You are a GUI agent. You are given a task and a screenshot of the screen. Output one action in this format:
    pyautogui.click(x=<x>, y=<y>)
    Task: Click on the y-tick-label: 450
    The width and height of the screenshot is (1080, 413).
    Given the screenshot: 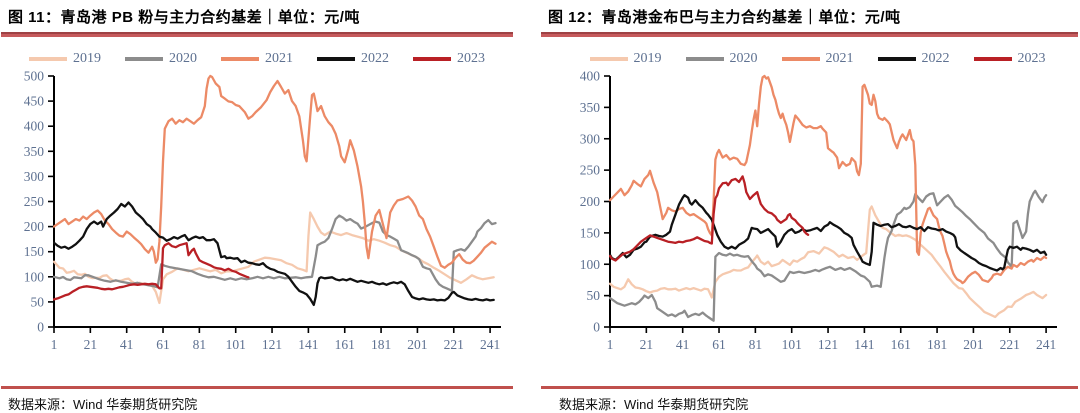 What is the action you would take?
    pyautogui.click(x=34, y=101)
    